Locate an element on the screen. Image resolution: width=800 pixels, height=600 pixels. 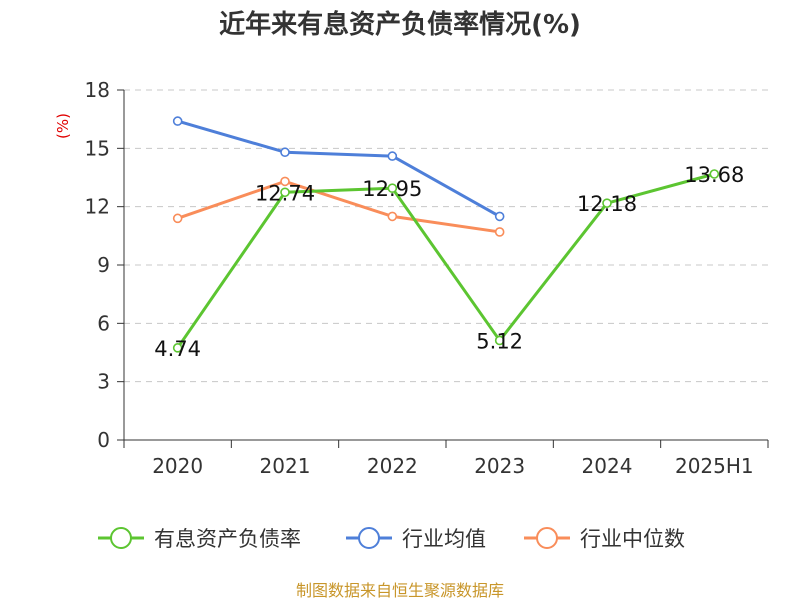
data-label: 12.18 is located at coordinates (607, 204).